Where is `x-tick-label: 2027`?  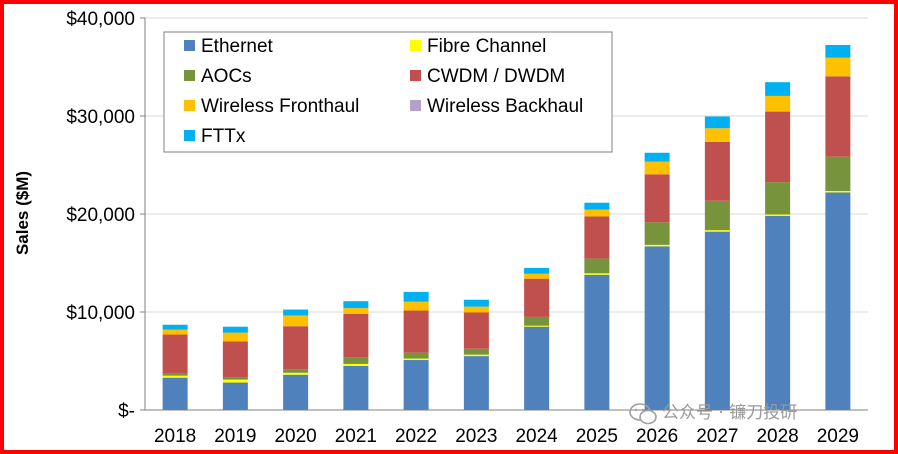
x-tick-label: 2027 is located at coordinates (717, 436).